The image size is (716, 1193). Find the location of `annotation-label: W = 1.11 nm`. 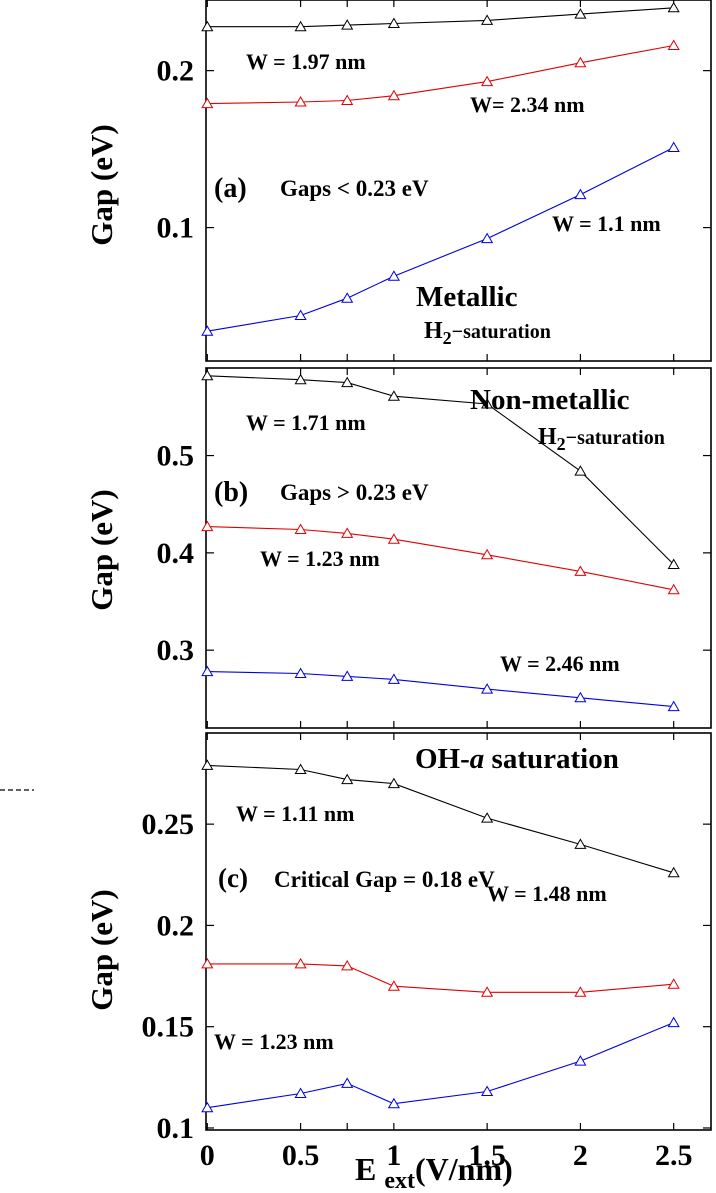

annotation-label: W = 1.11 nm is located at coordinates (295, 813).